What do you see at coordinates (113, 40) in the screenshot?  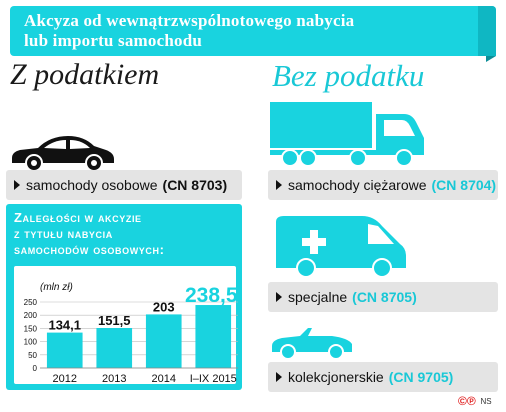 I see `header-title-line2: lub importu samochodu` at bounding box center [113, 40].